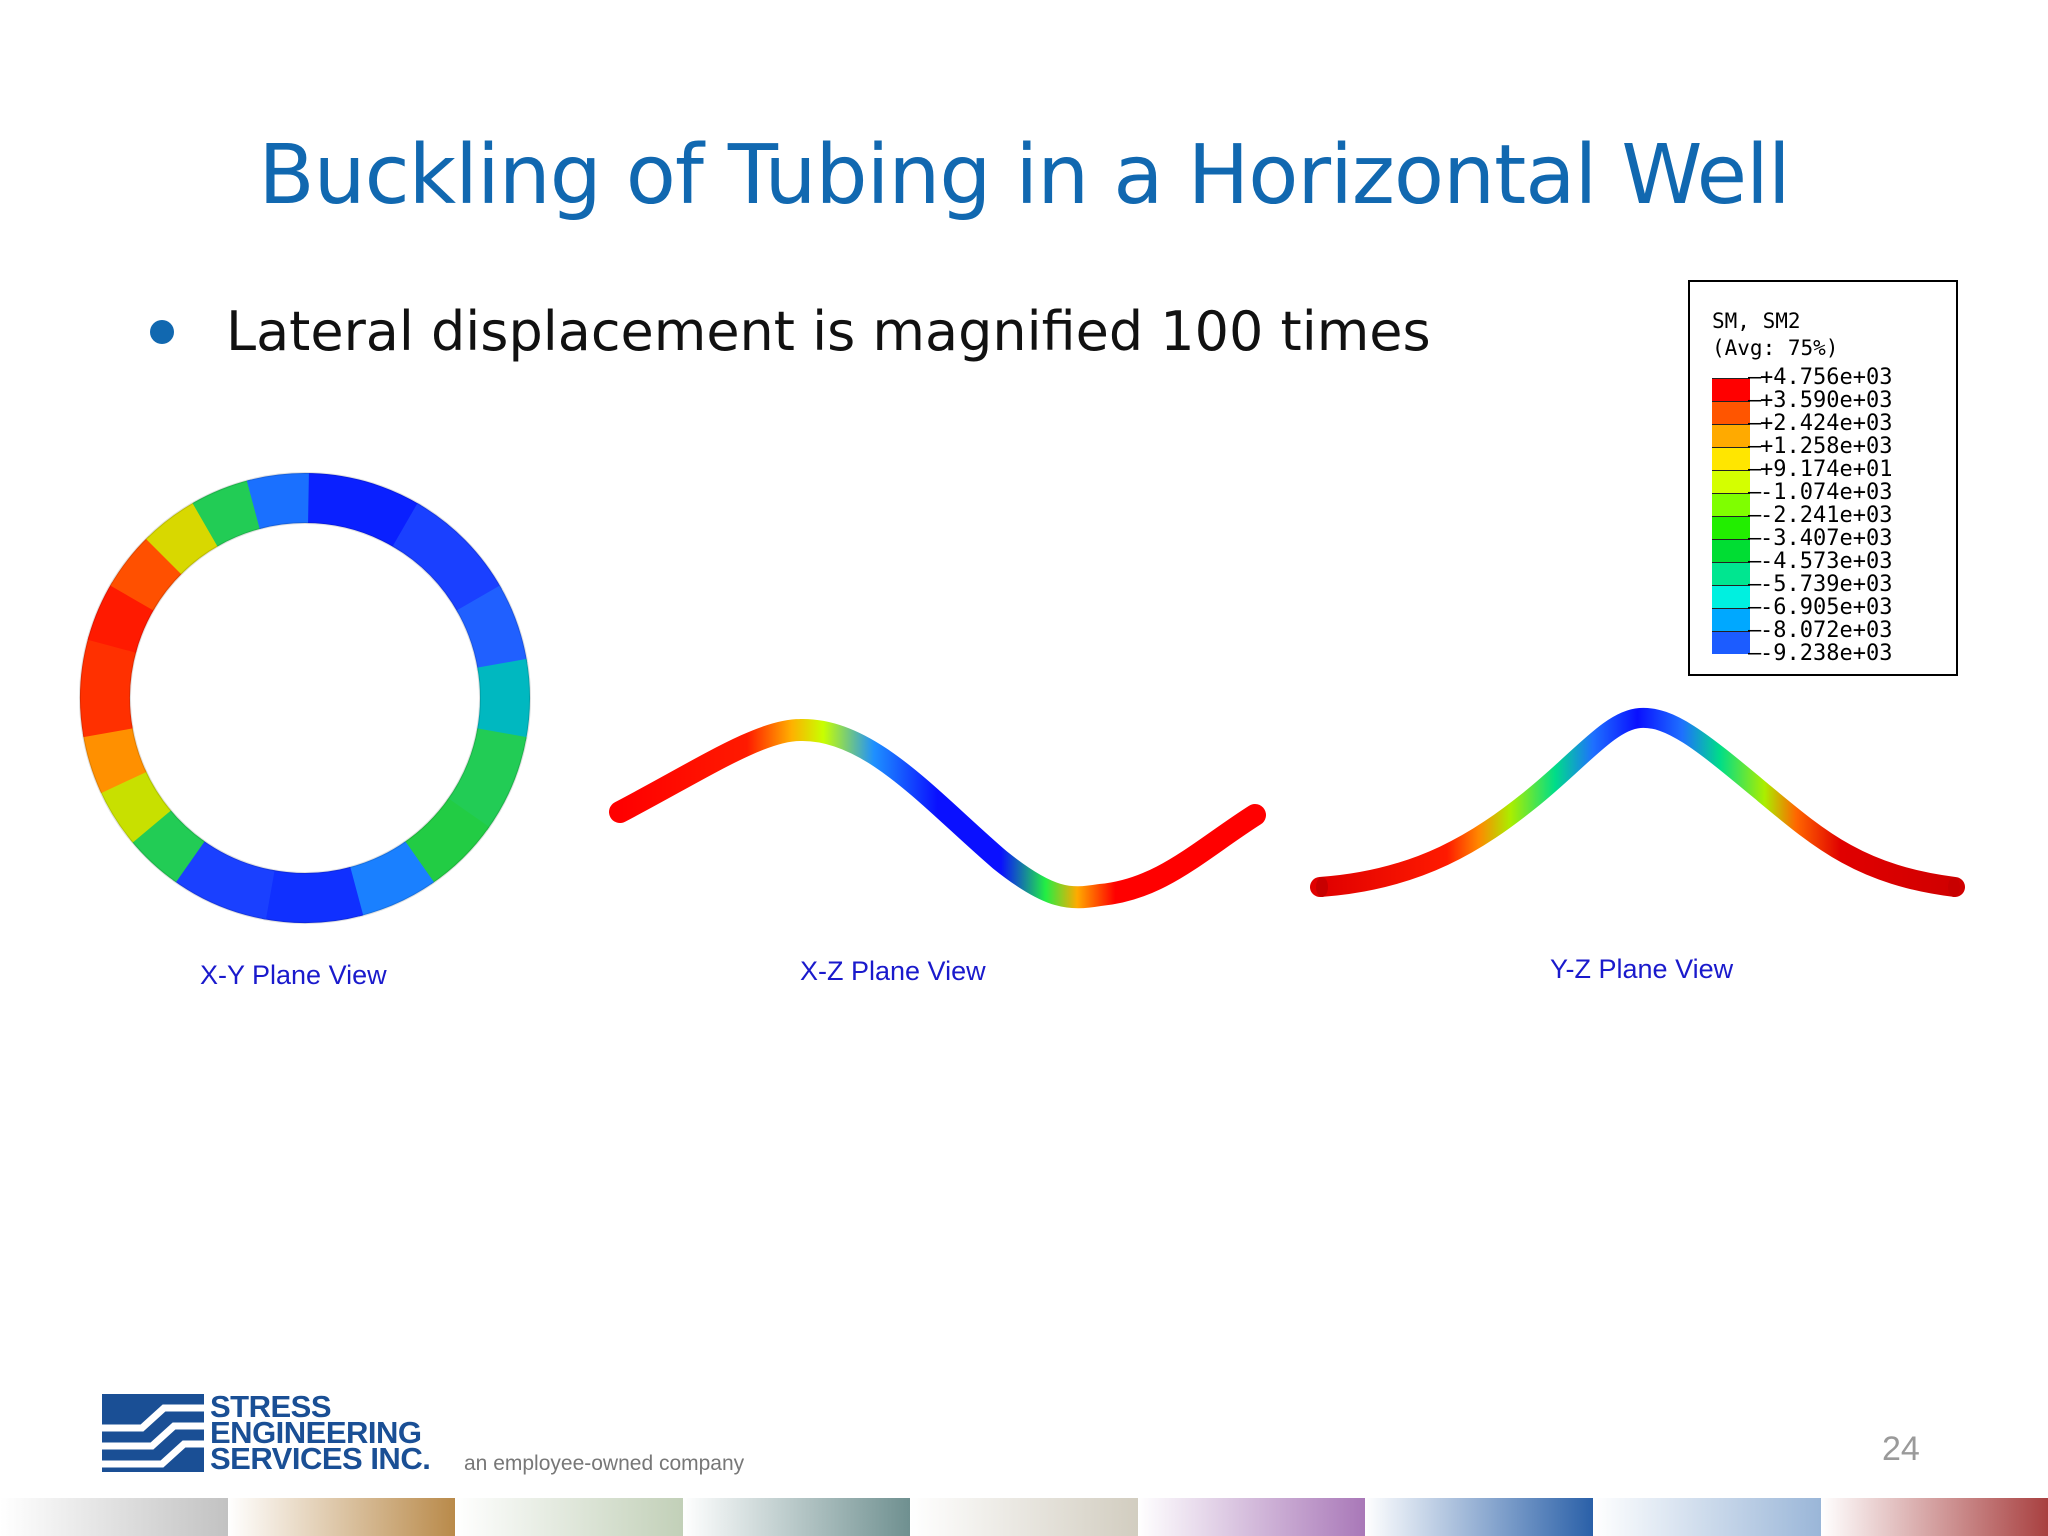 The image size is (2048, 1536). I want to click on footer-color-strip, so click(1024, 1517).